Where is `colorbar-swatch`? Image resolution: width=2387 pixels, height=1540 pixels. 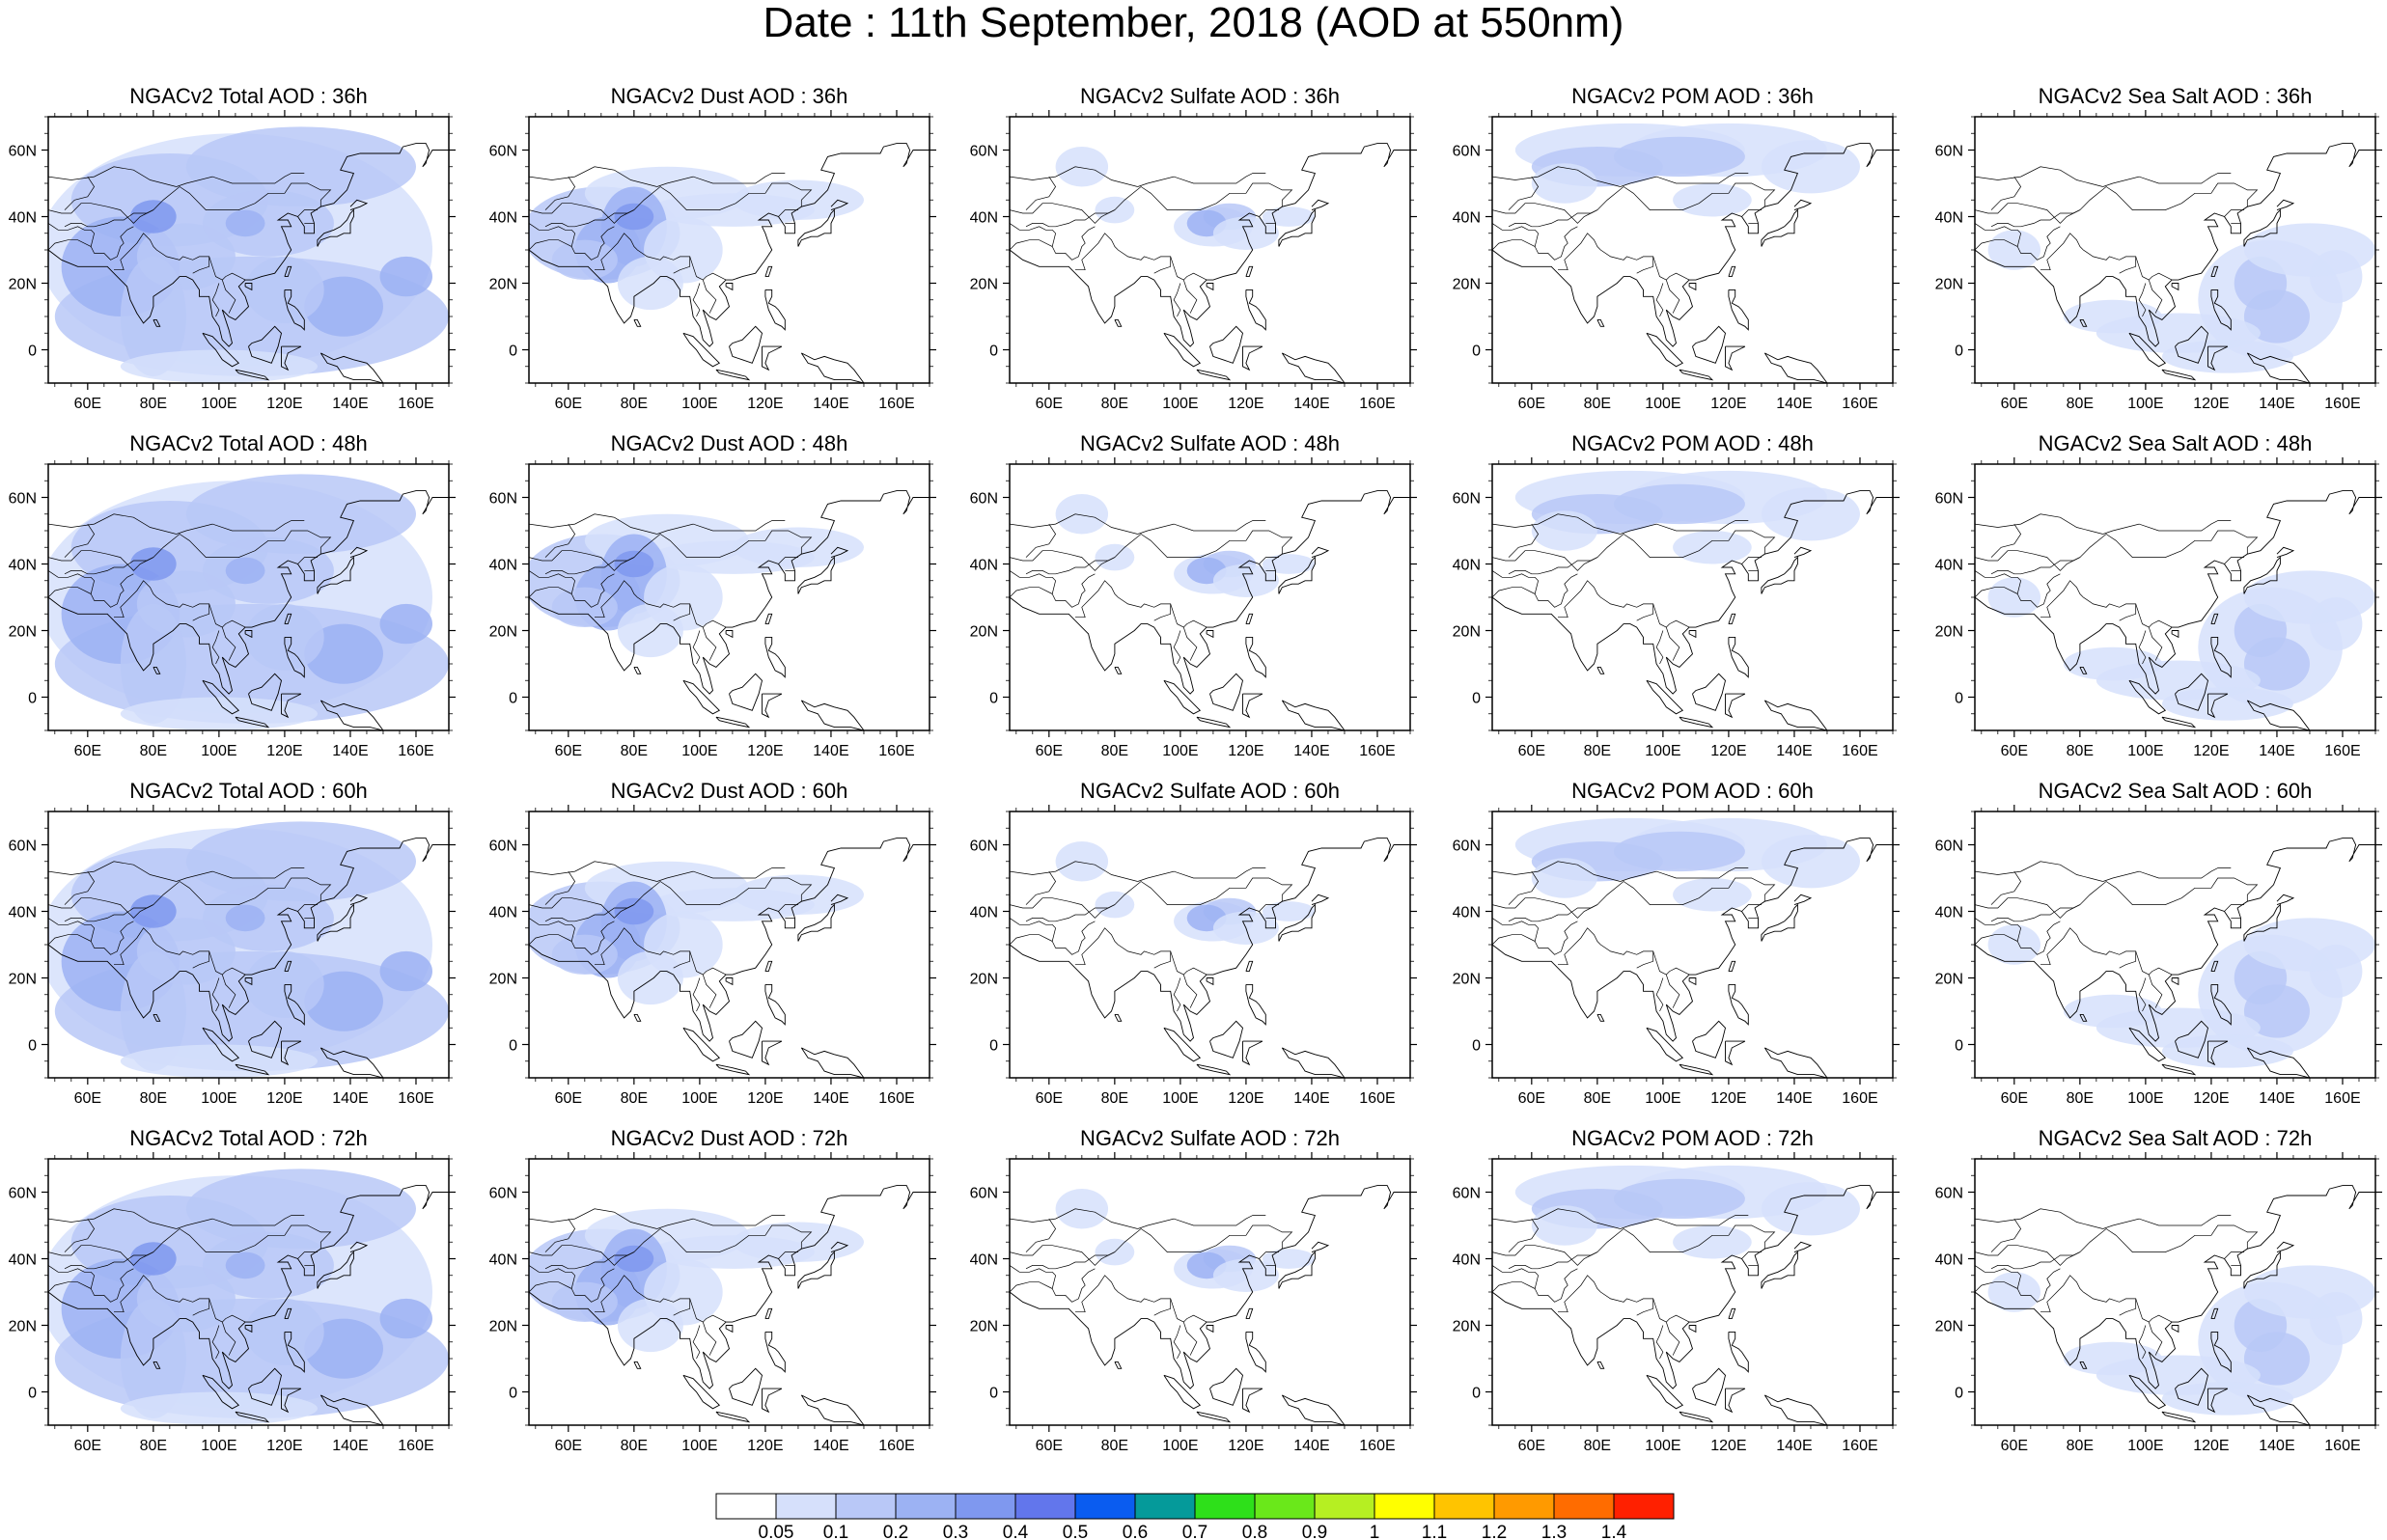 colorbar-swatch is located at coordinates (1344, 1506).